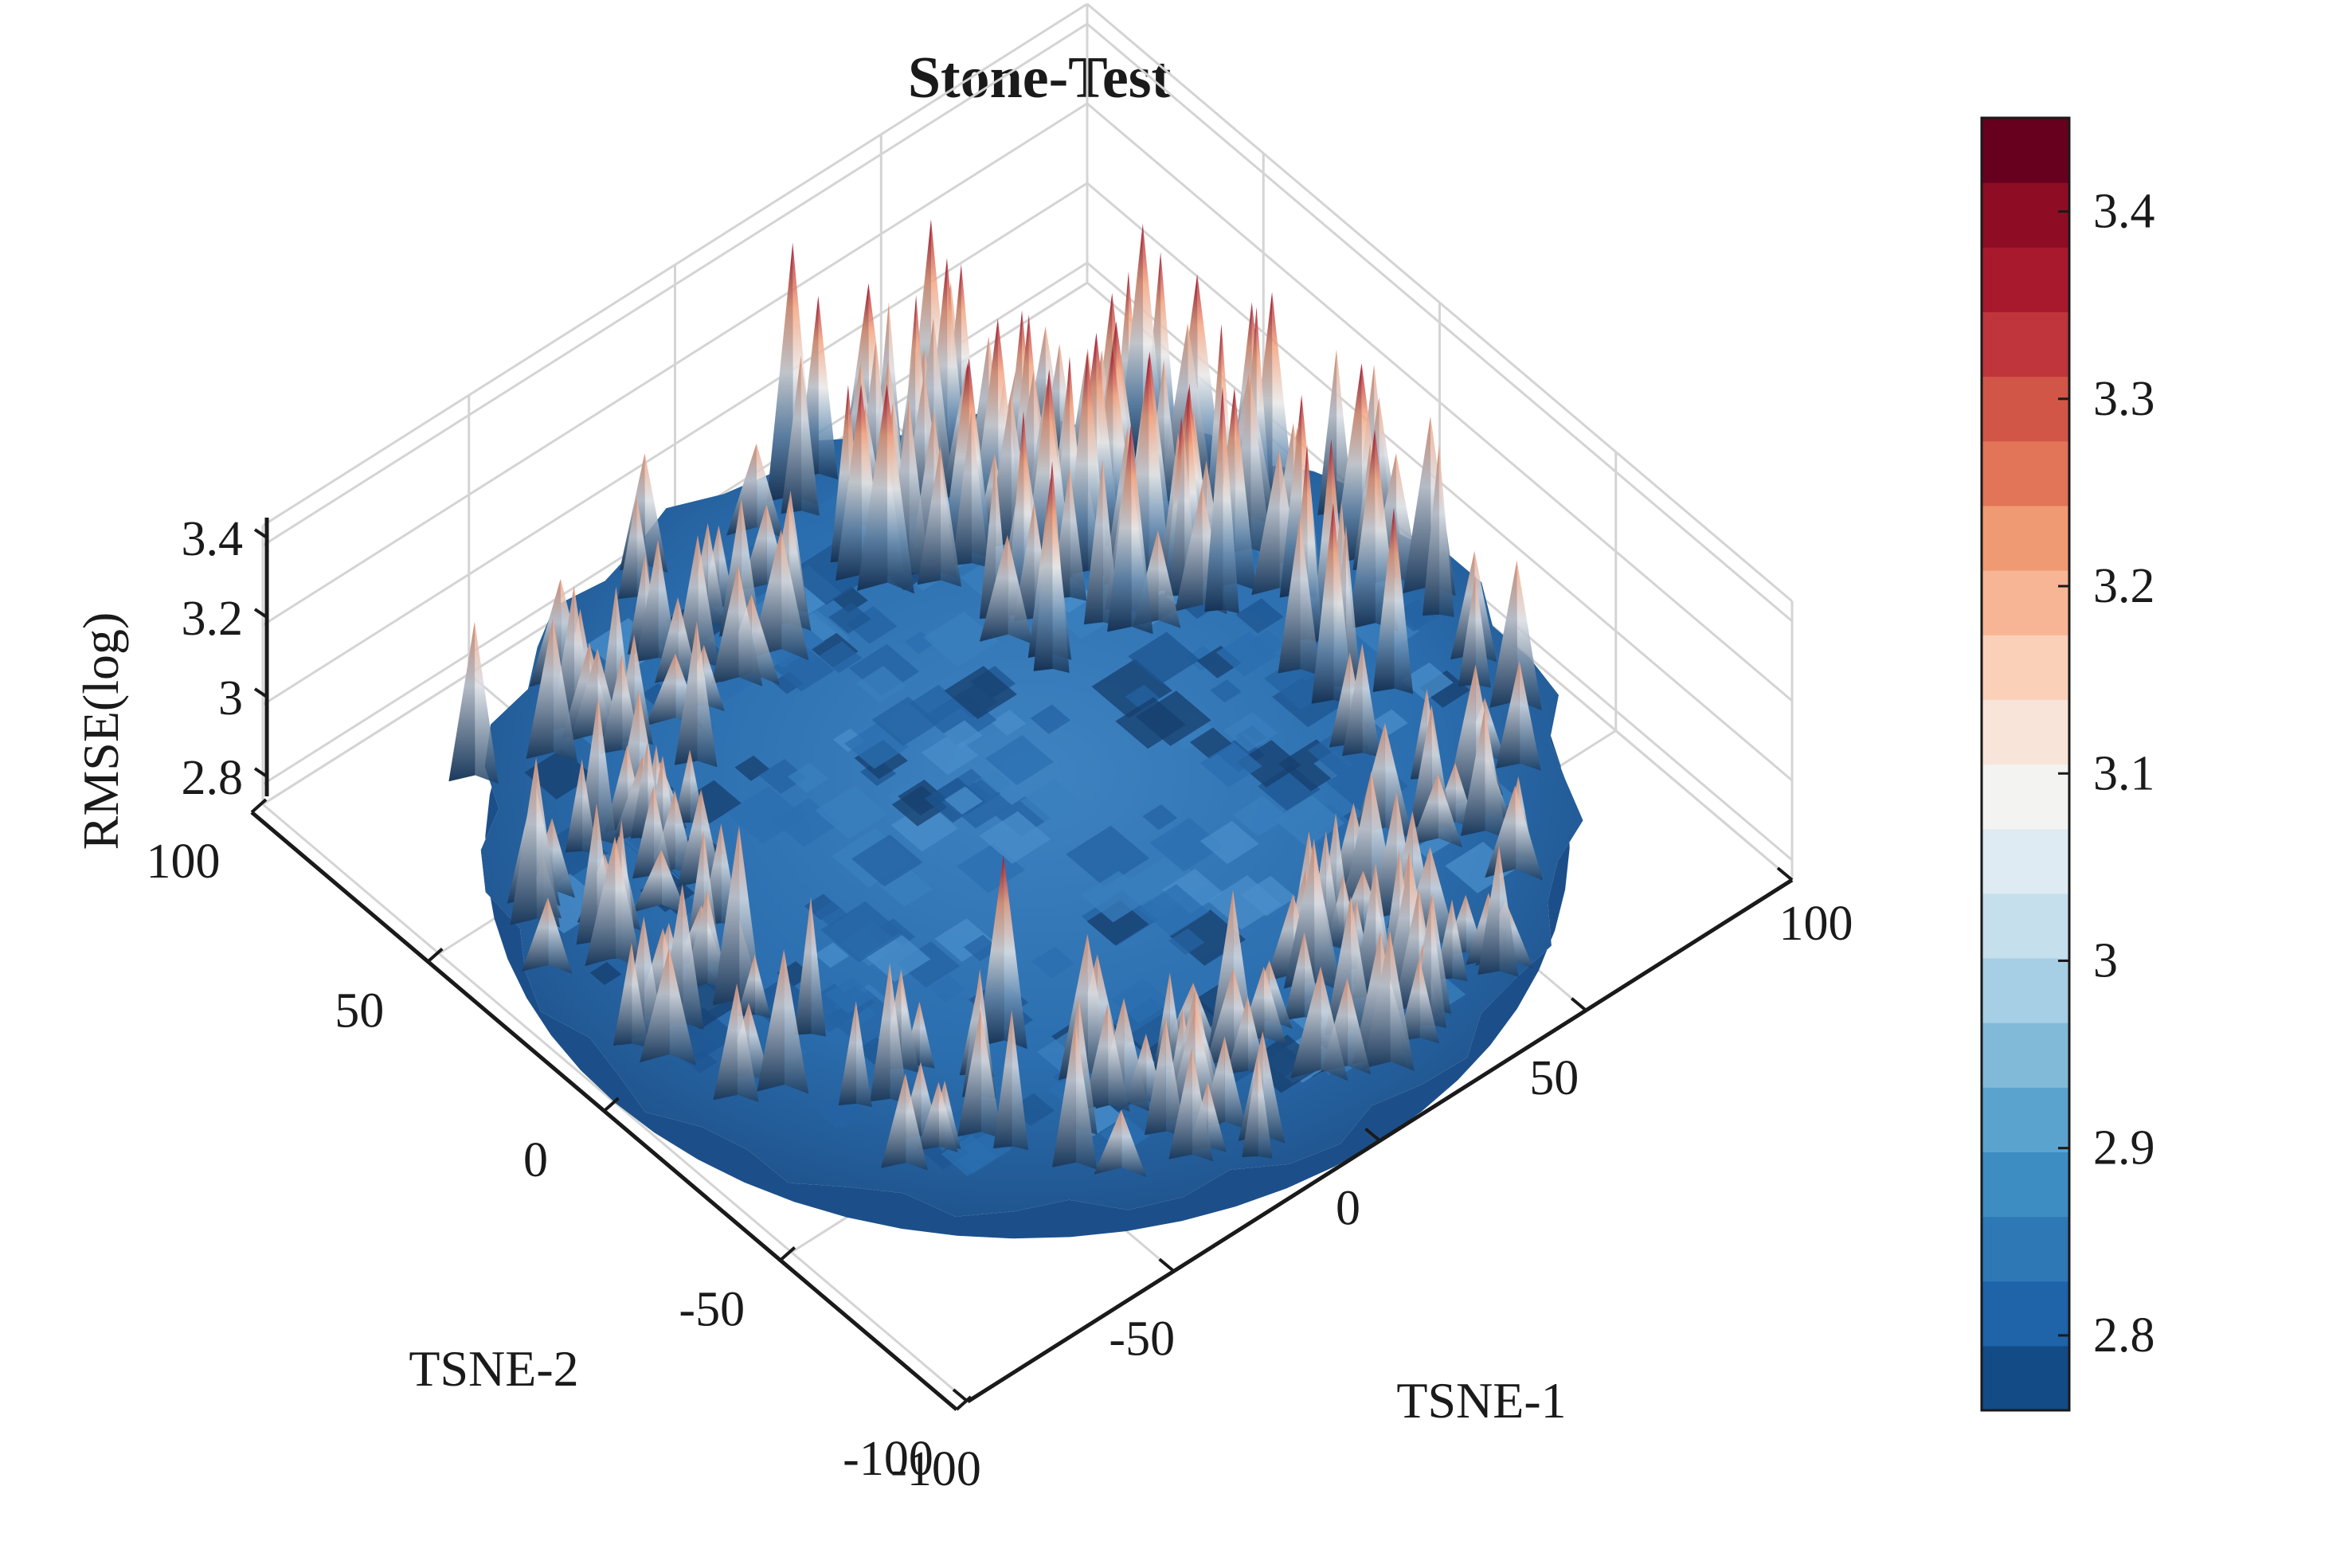 The height and width of the screenshot is (1568, 2352). Describe the element at coordinates (184, 862) in the screenshot. I see `y-tick-label: 100` at that location.